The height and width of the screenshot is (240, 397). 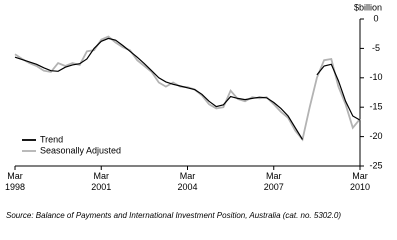 I want to click on x-tick-label: Mar 2007, so click(x=273, y=181).